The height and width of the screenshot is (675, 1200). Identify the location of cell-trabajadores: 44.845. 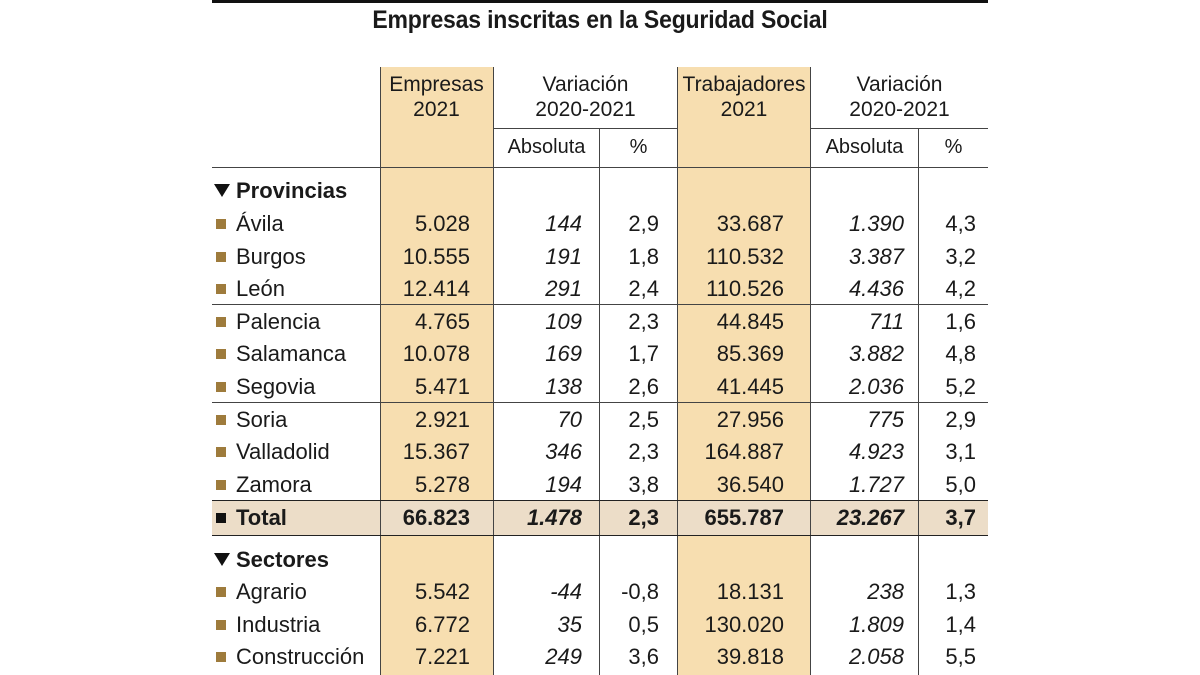
(750, 321).